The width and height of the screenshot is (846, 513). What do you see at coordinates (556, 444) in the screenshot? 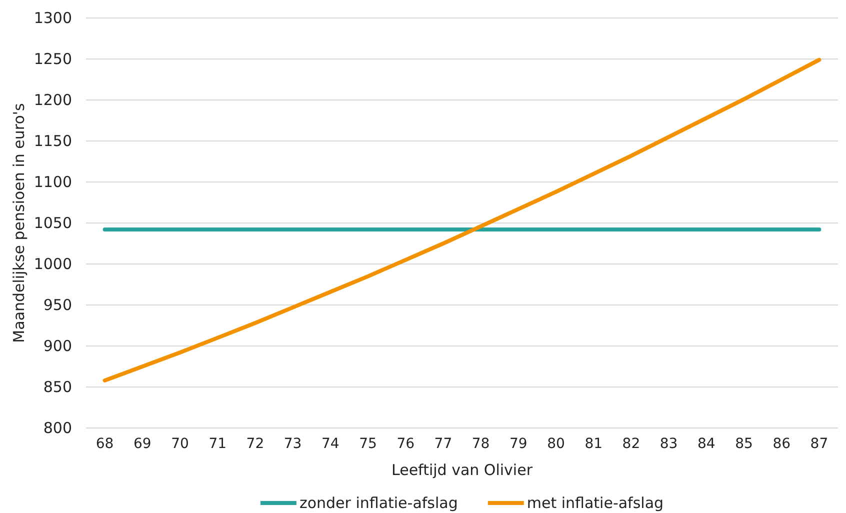
I see `x-tick-label: 80` at bounding box center [556, 444].